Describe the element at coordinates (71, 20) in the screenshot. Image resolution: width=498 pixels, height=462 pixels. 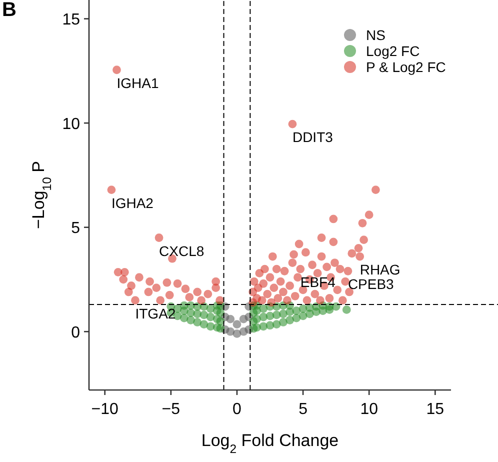
I see `y-tick-label: 15` at that location.